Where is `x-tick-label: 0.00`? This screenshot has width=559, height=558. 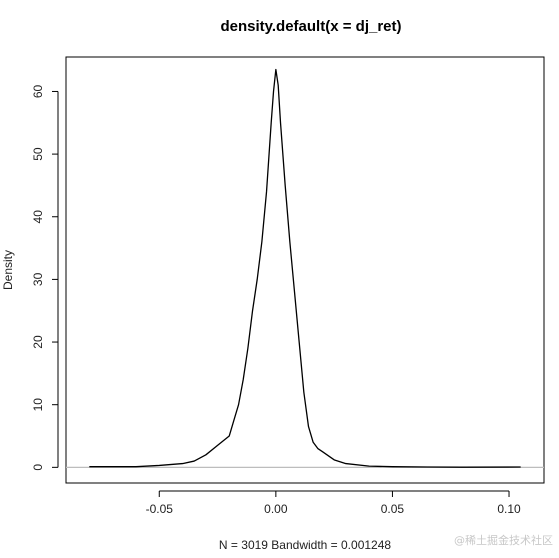
x-tick-label: 0.00 is located at coordinates (276, 509).